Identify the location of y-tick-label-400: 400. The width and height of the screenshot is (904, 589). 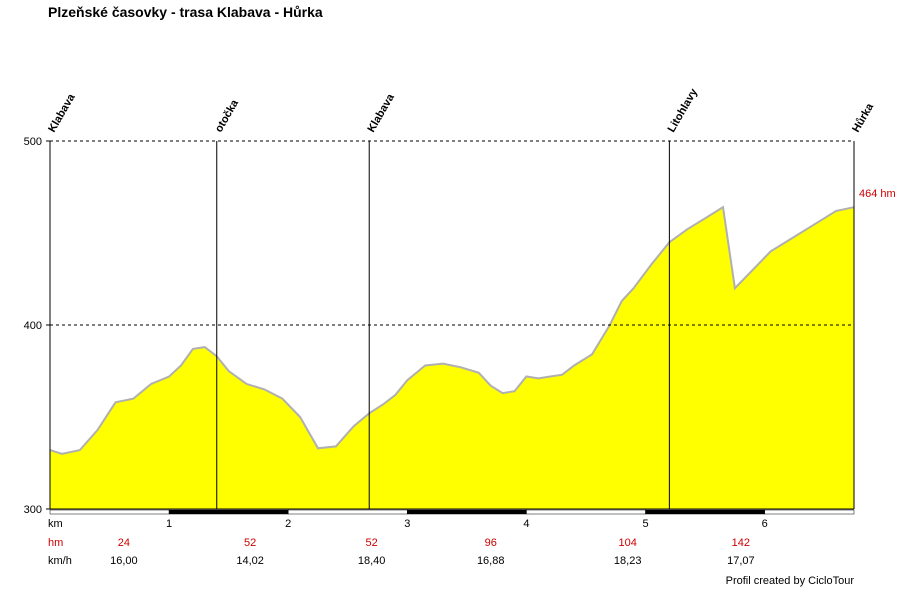
(33, 326).